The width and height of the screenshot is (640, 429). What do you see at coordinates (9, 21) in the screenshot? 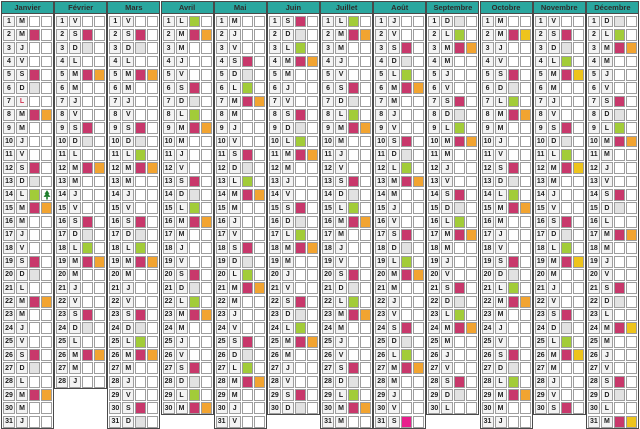
I see `day-number: 1` at bounding box center [9, 21].